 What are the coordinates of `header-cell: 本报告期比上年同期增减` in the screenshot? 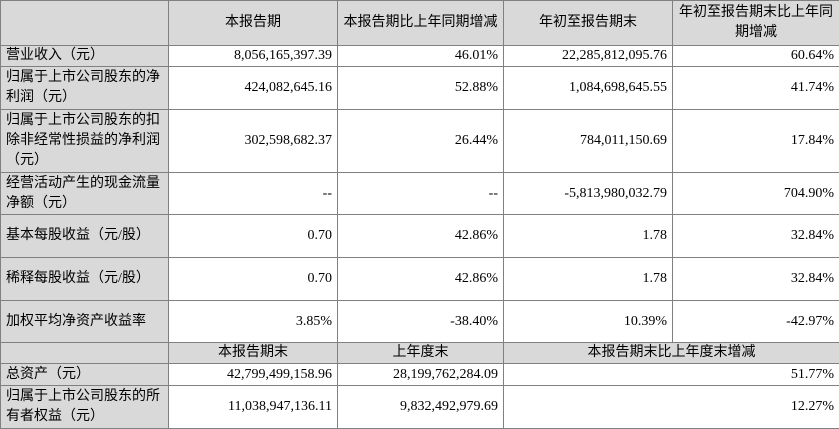 It's located at (421, 23).